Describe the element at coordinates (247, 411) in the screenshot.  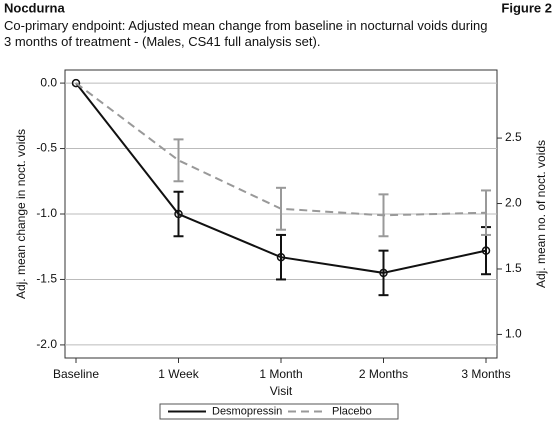
I see `legend-label: Desmopressin` at that location.